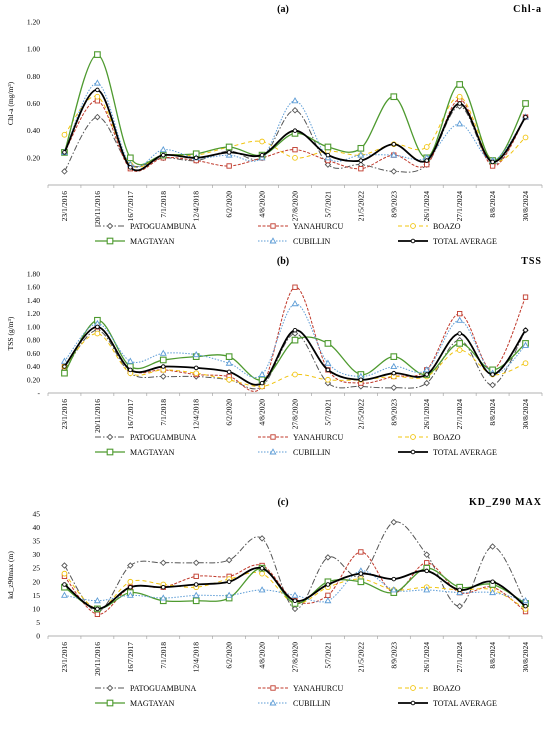 The image size is (550, 731). Describe the element at coordinates (37, 608) in the screenshot. I see `y-tick-label: 10` at that location.